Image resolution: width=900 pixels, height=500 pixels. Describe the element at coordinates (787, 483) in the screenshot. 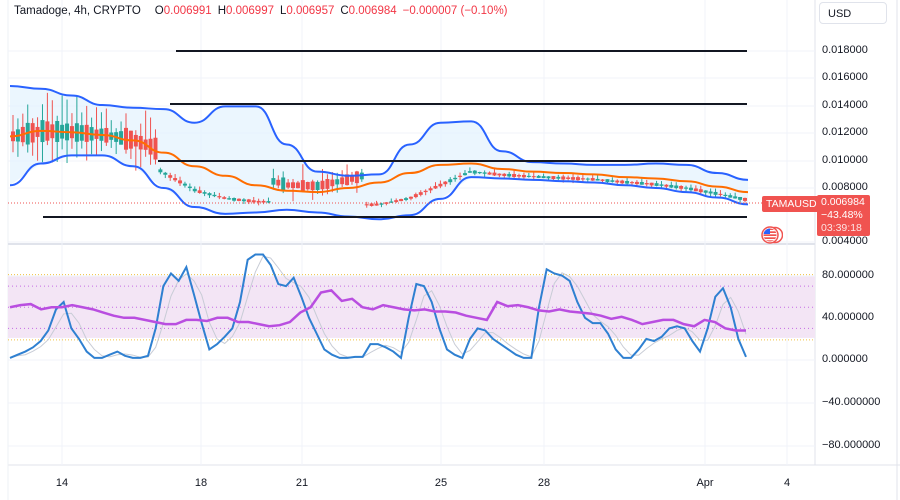

I see `time-axis-label: 4` at that location.